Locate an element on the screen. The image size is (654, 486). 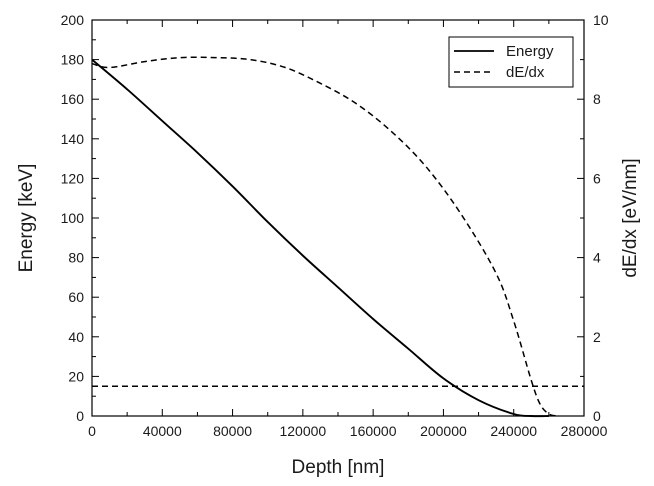
x-tick-label: 80000 is located at coordinates (232, 431).